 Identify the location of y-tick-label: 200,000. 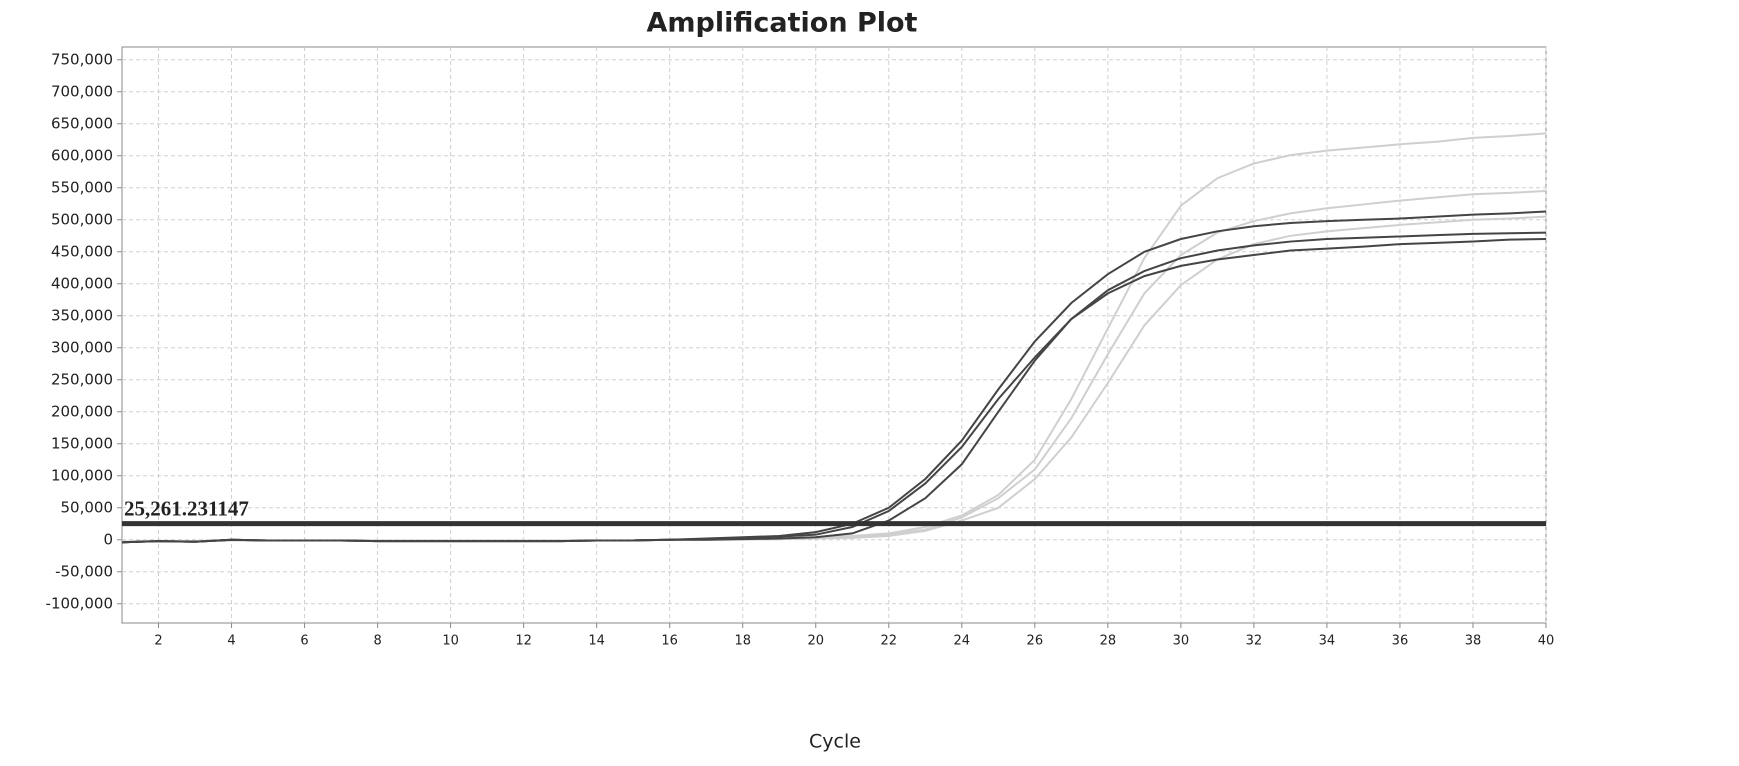
(82, 411).